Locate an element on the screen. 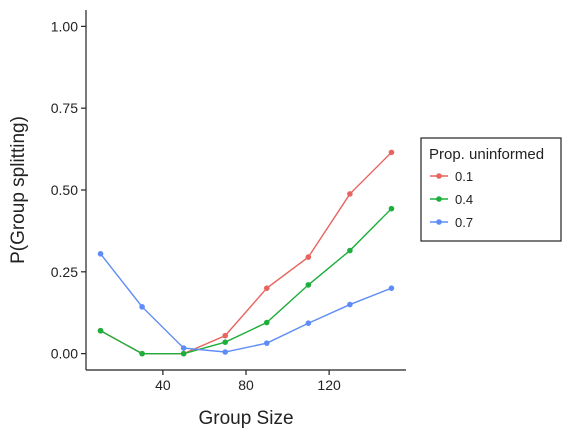 This screenshot has width=567, height=436. y-tick-label: 0.25 is located at coordinates (64, 272).